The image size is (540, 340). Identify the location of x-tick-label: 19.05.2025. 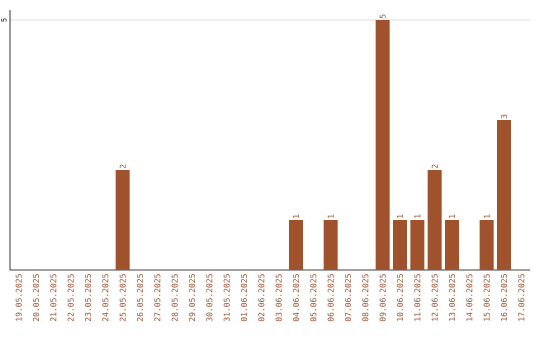
(19, 297).